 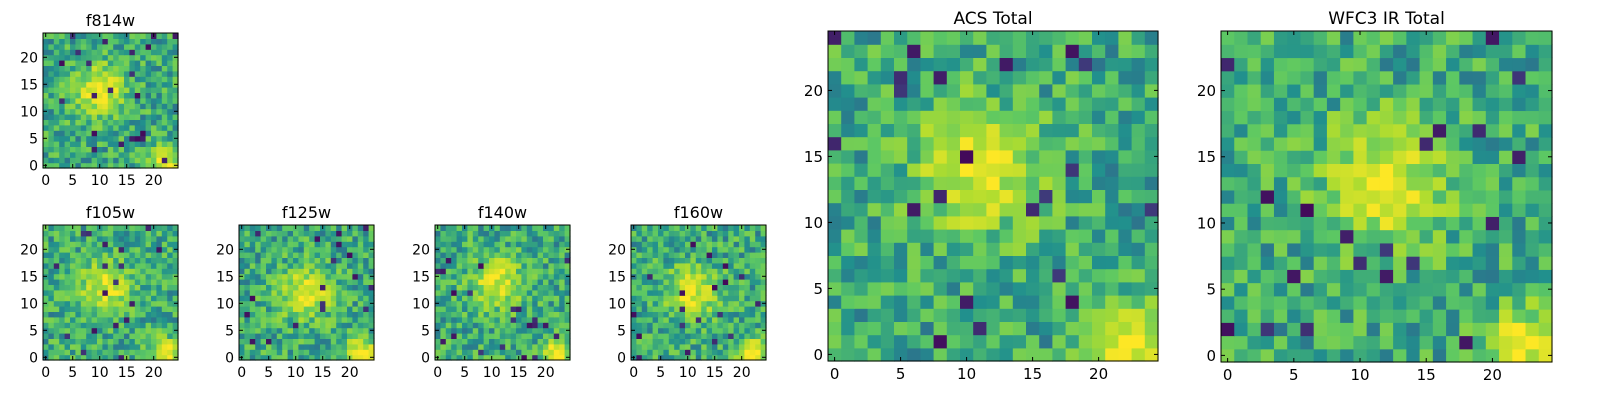 What do you see at coordinates (698, 212) in the screenshot?
I see `panel-title: f160w` at bounding box center [698, 212].